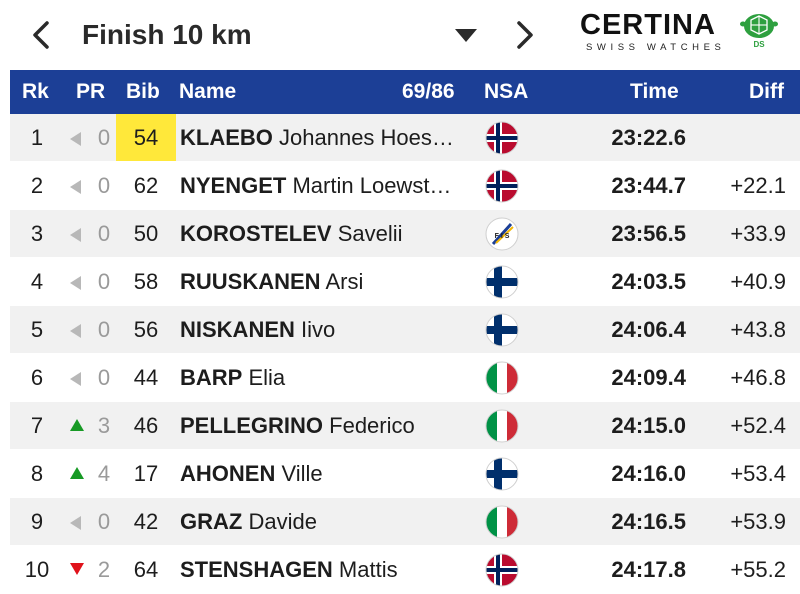 The width and height of the screenshot is (800, 594). What do you see at coordinates (400, 35) in the screenshot?
I see `top-bar: Finish 10 km CERTINA SWISS WATCHES DS` at bounding box center [400, 35].